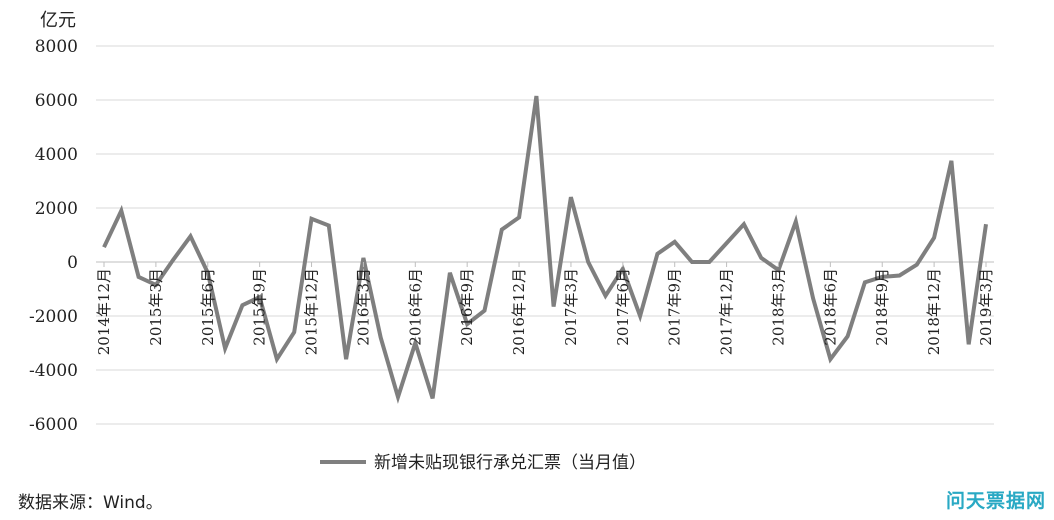  I want to click on x-tick-label: 2016年12月, so click(519, 311).